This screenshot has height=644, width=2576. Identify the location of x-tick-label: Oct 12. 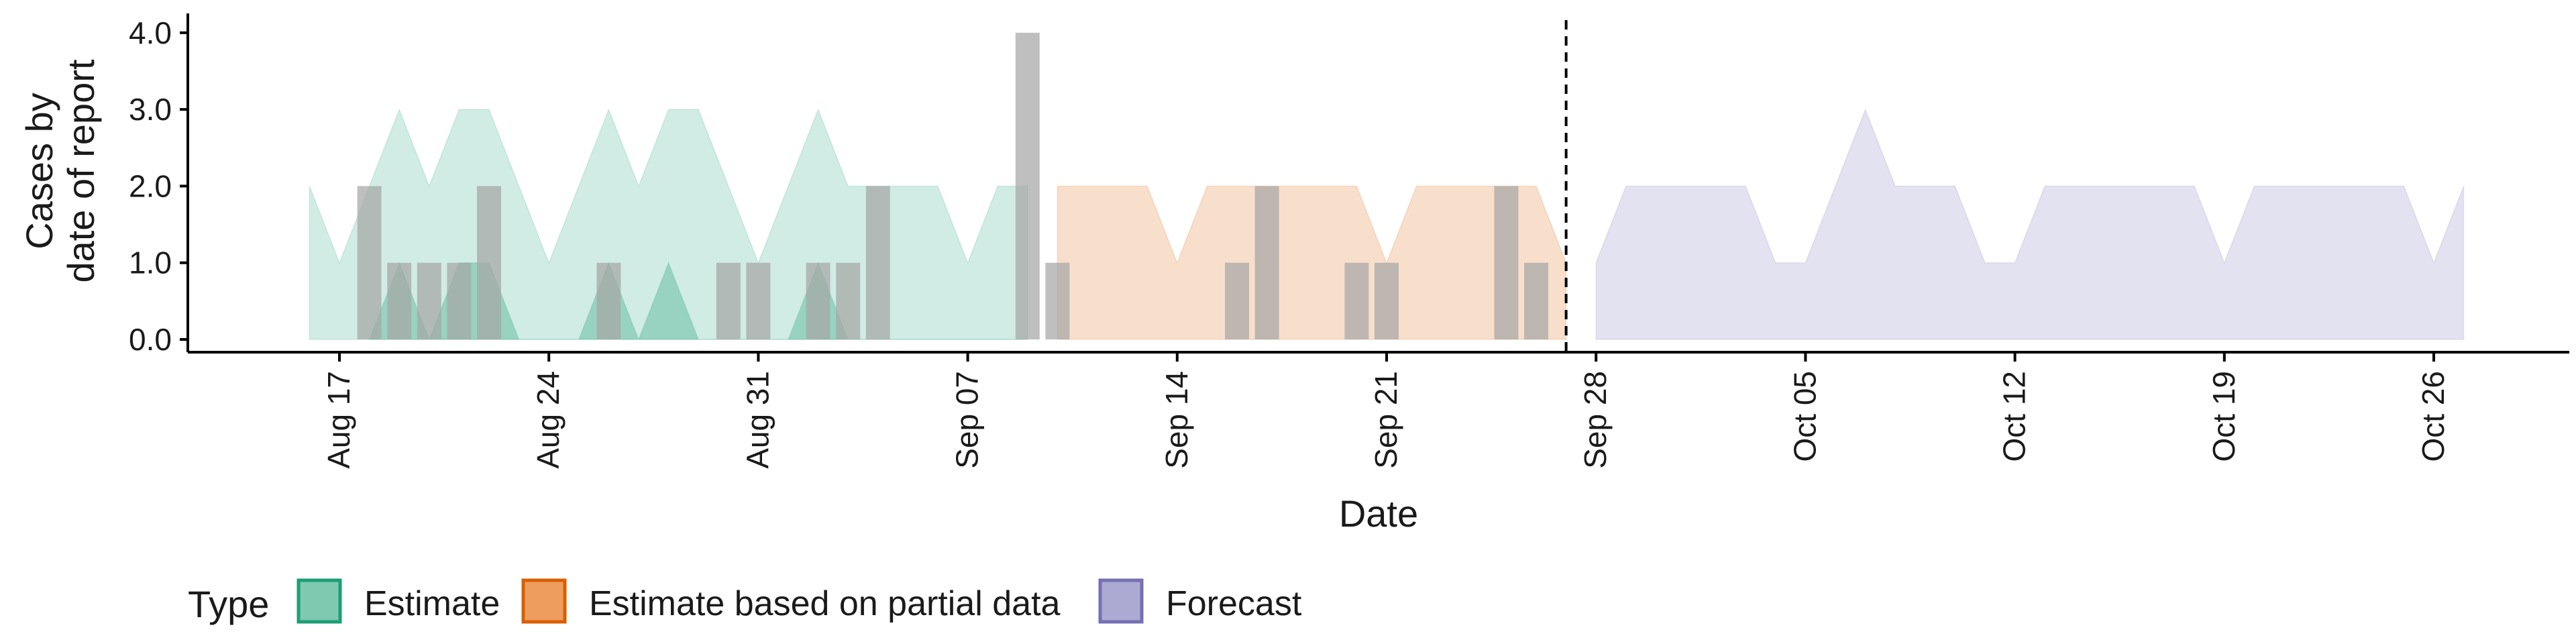
(2014, 416).